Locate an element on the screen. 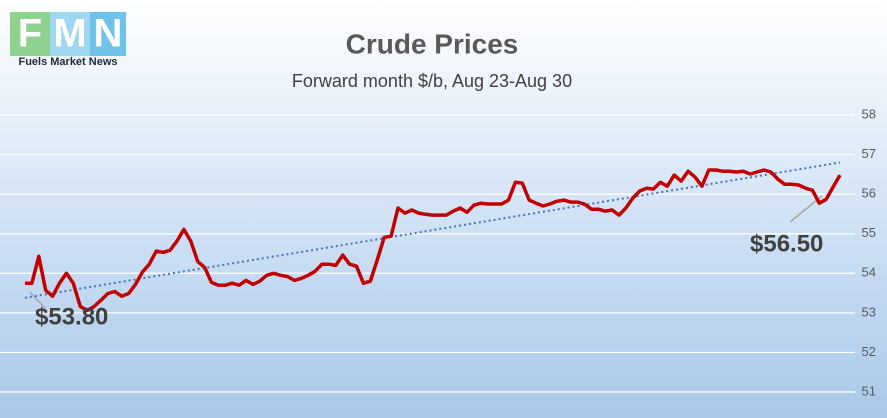 The height and width of the screenshot is (418, 887). chart-title: Crude Prices is located at coordinates (432, 43).